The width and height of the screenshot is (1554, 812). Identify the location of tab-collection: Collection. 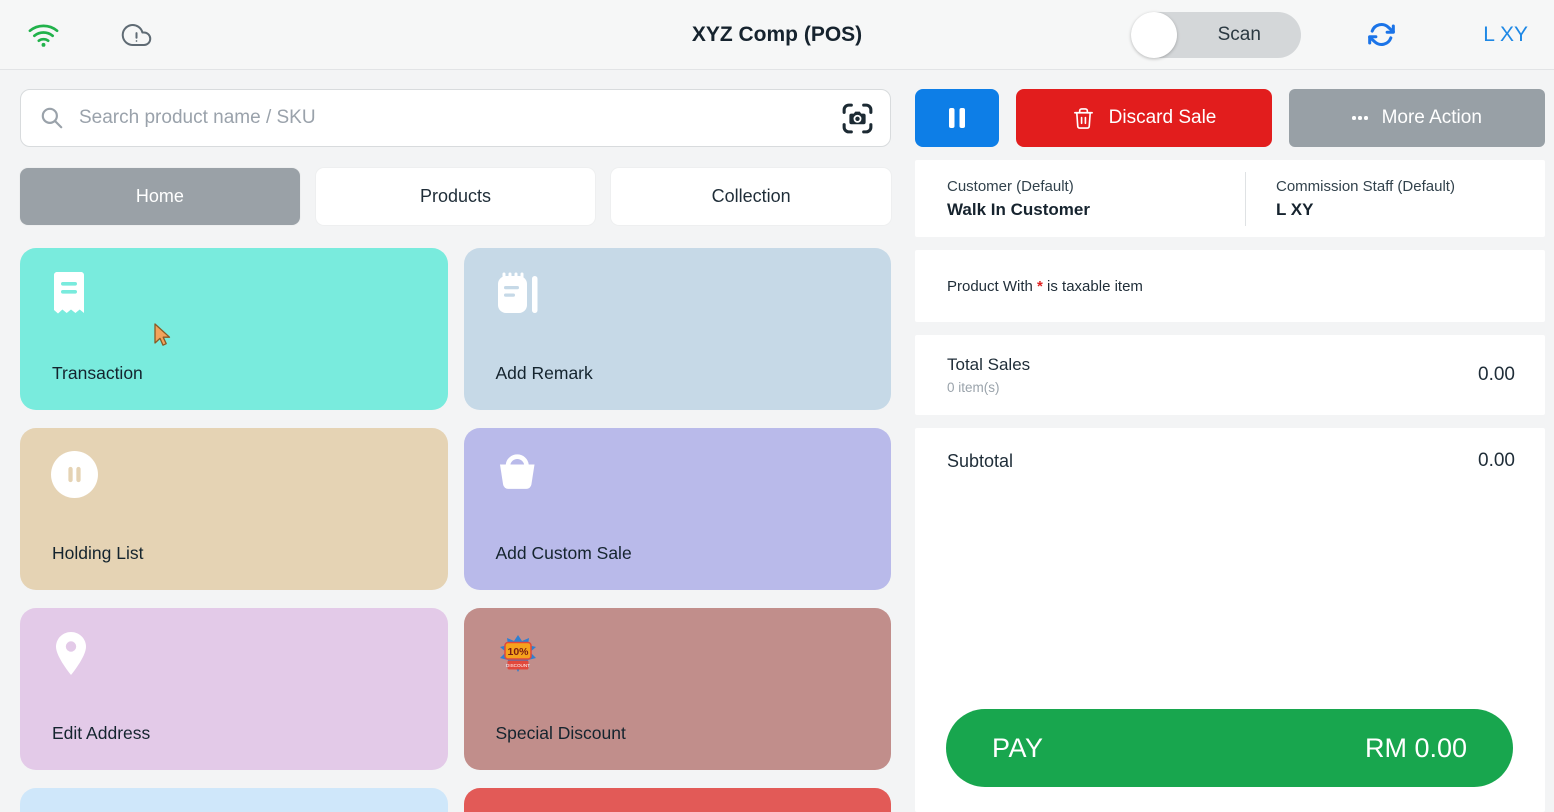
(751, 196).